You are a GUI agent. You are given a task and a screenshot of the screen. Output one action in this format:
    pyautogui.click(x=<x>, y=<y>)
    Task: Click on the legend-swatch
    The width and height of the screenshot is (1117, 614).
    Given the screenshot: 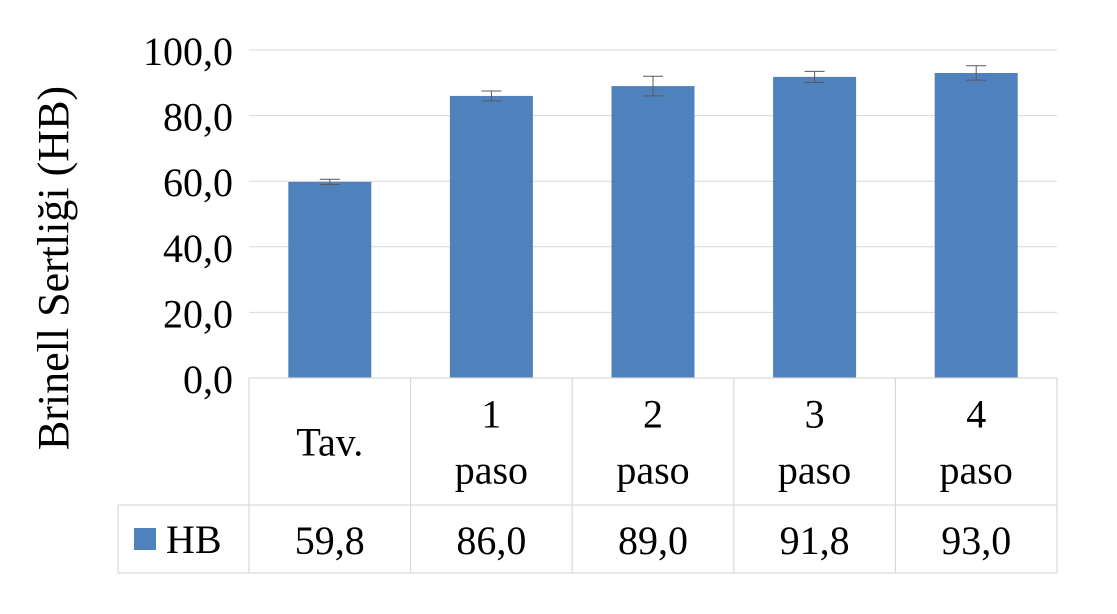 What is the action you would take?
    pyautogui.click(x=145, y=539)
    